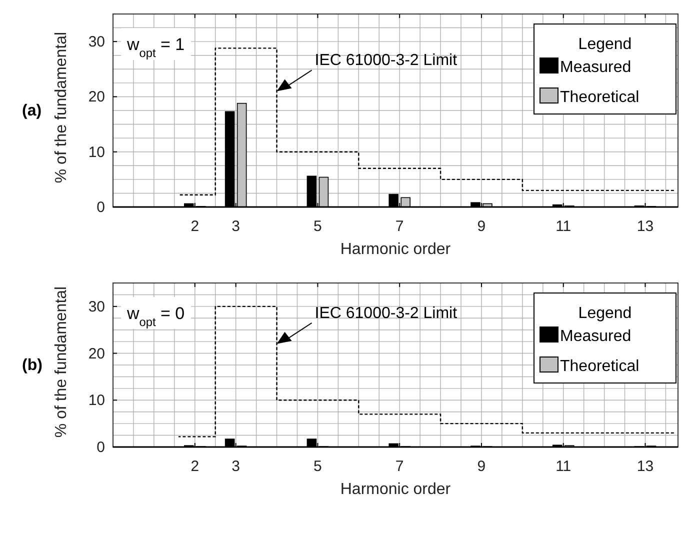 This screenshot has width=688, height=534. I want to click on text: (a), so click(32, 111).